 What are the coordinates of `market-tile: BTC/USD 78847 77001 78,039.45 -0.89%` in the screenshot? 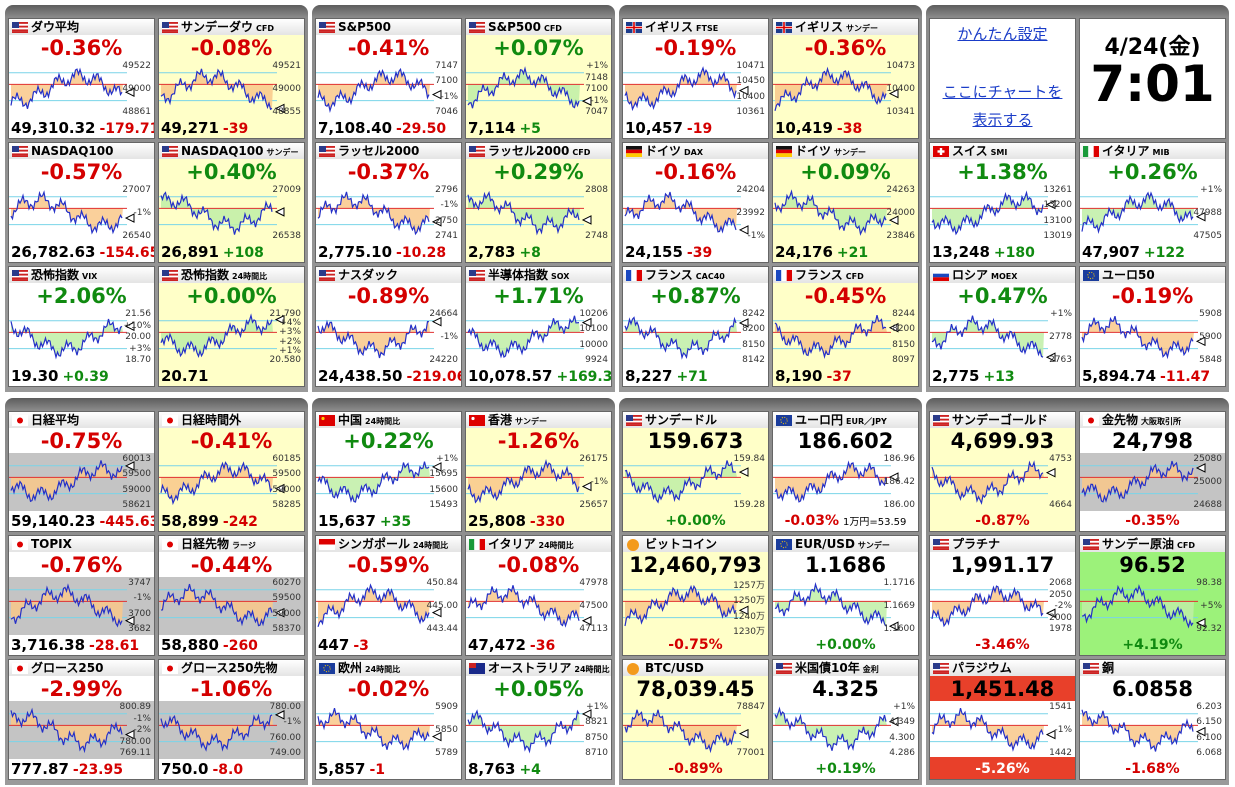 It's located at (695, 719).